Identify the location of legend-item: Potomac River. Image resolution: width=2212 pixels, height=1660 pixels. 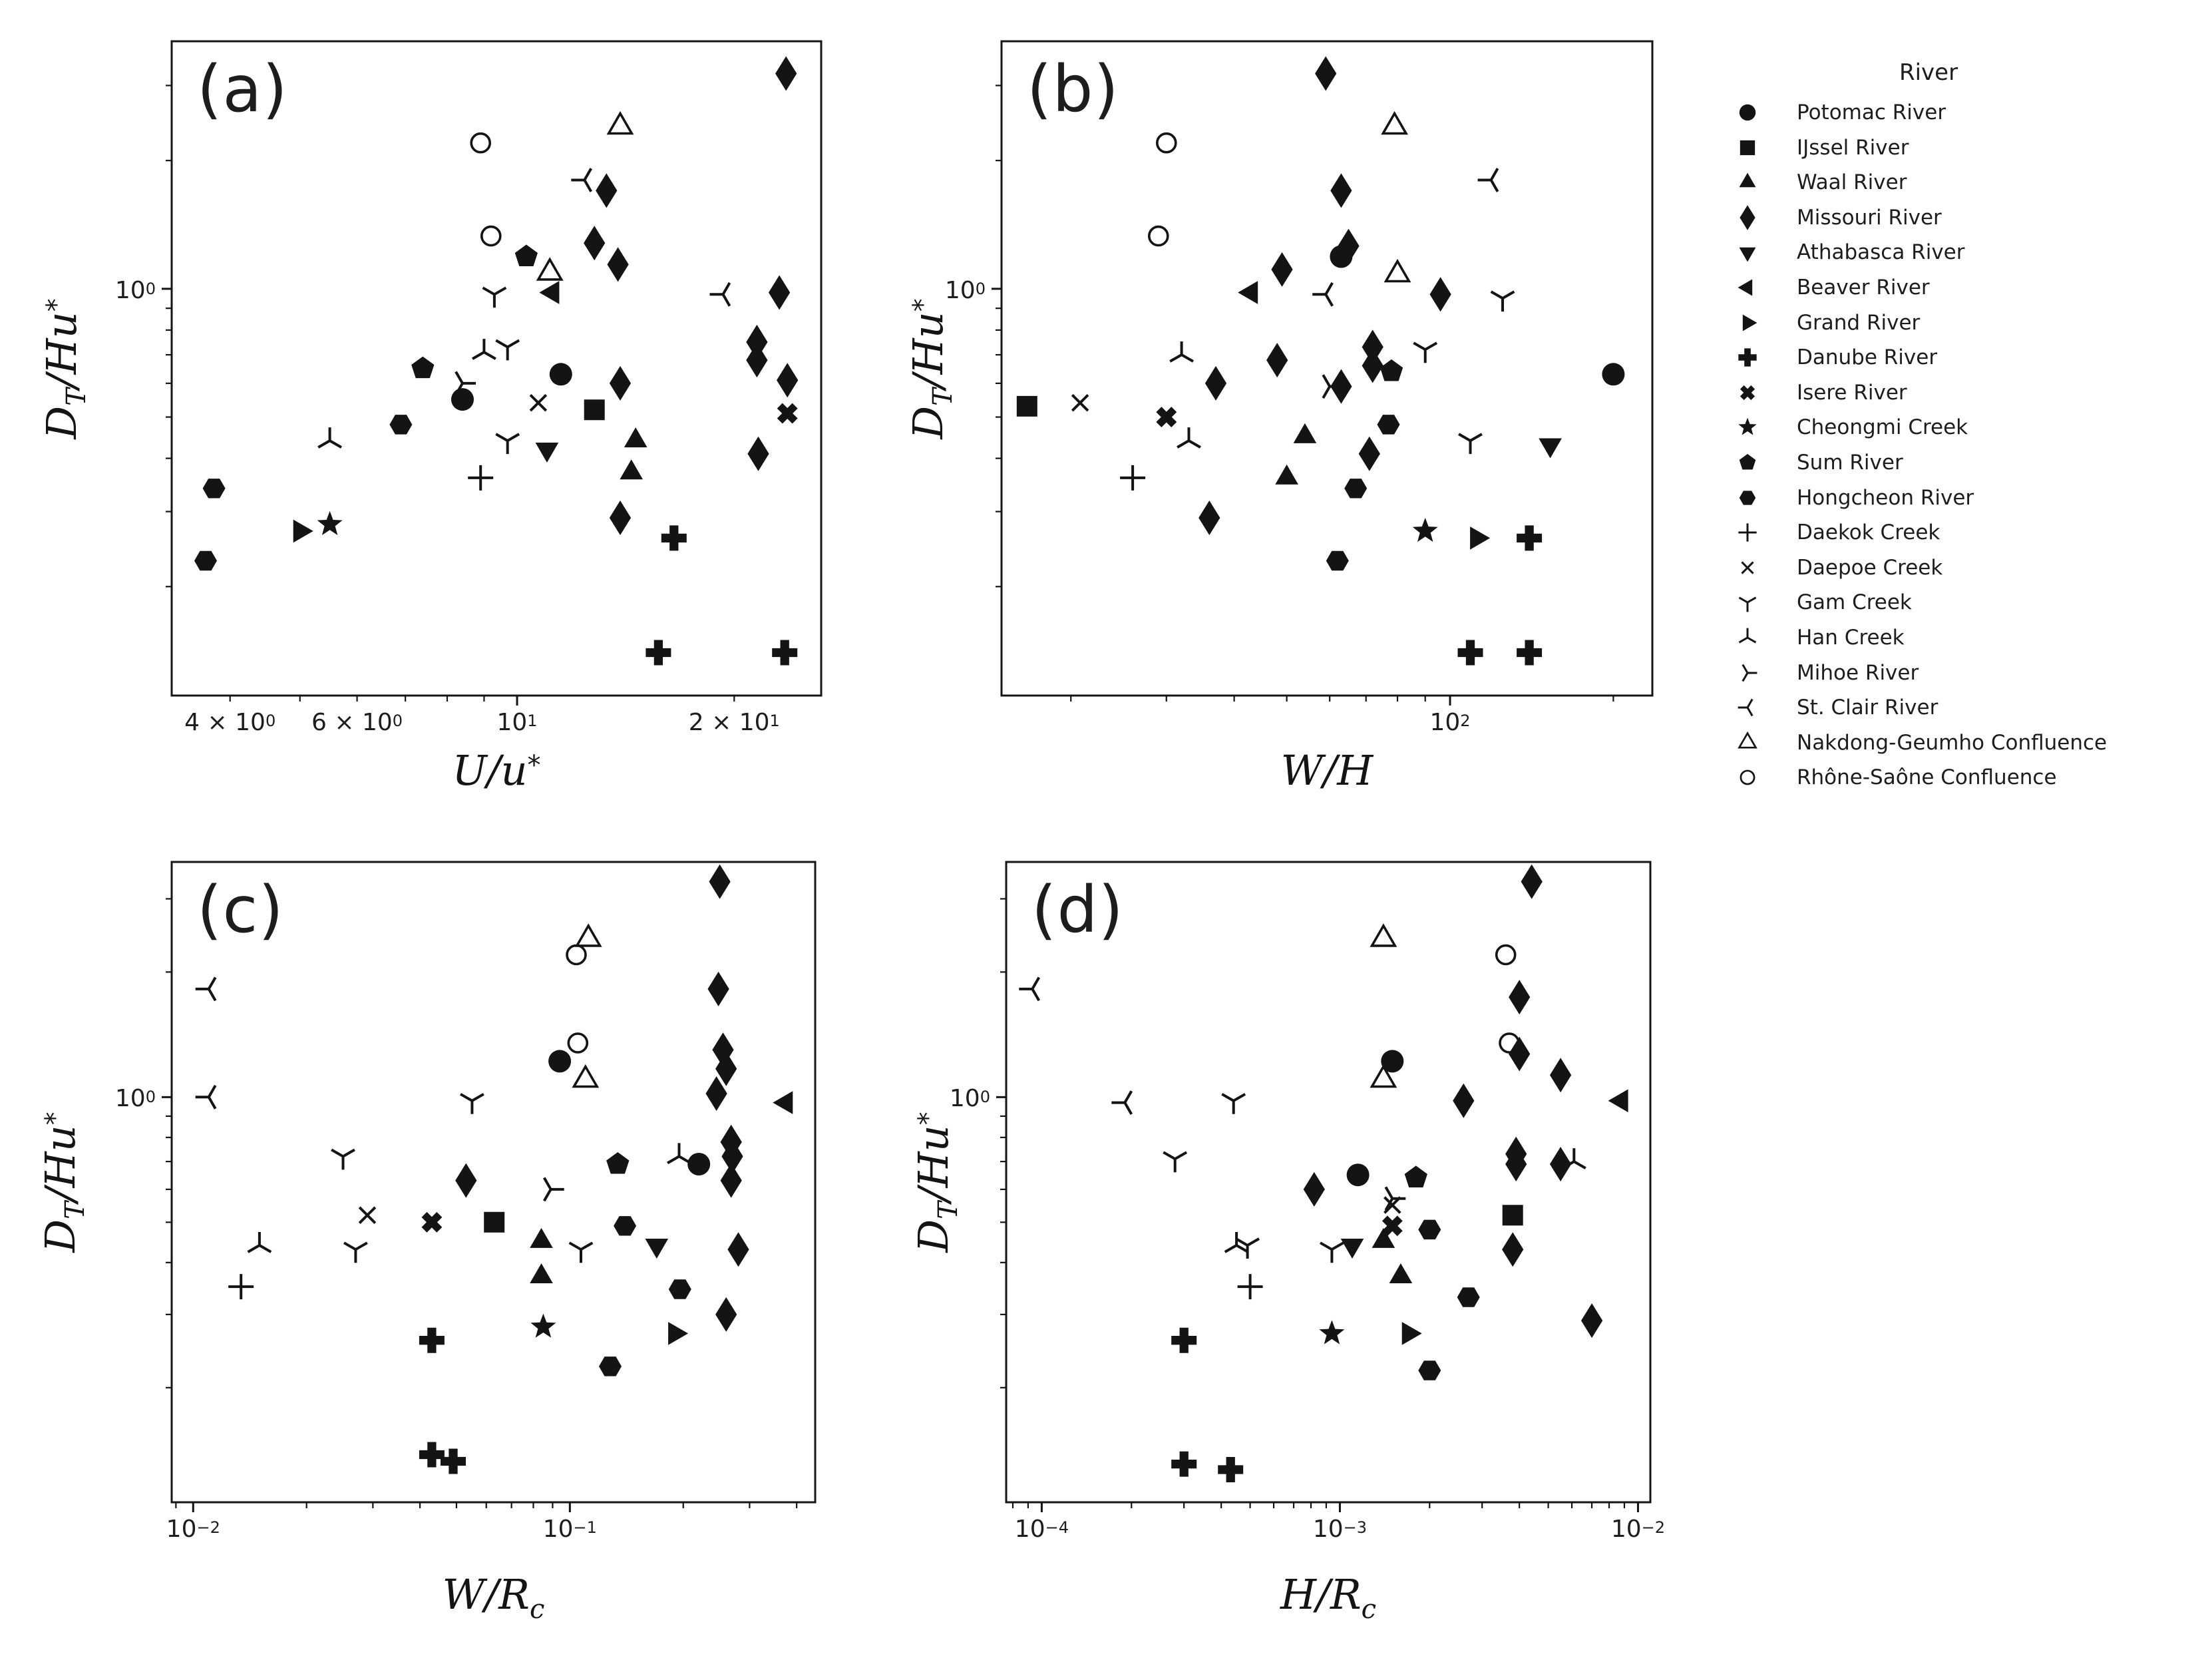
(1837, 113).